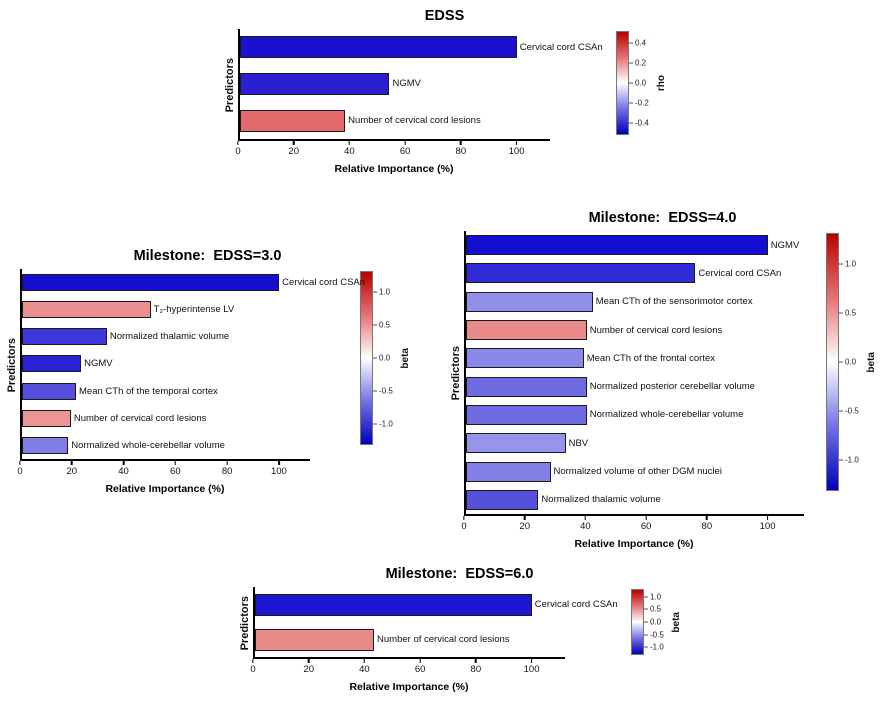 This screenshot has height=720, width=889. What do you see at coordinates (516, 151) in the screenshot?
I see `x-tick-label: 100` at bounding box center [516, 151].